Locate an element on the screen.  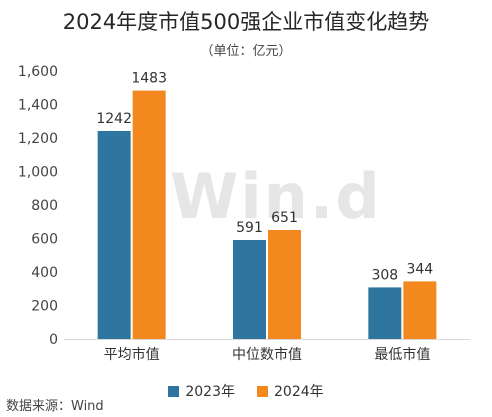
bar-2024年-中位数市值 is located at coordinates (284, 284).